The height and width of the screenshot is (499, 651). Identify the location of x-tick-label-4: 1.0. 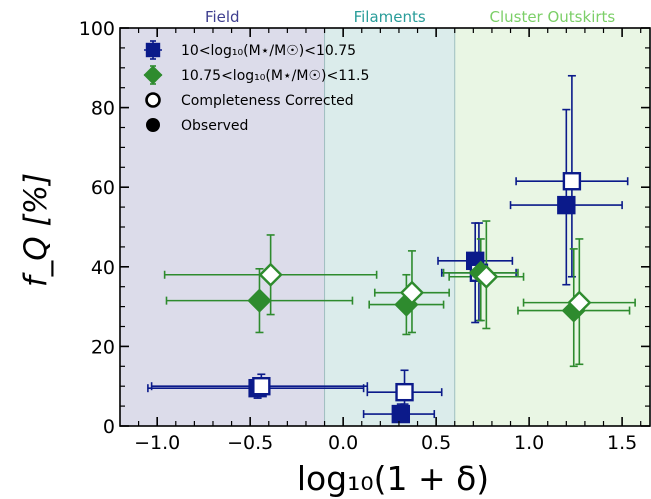
(529, 443).